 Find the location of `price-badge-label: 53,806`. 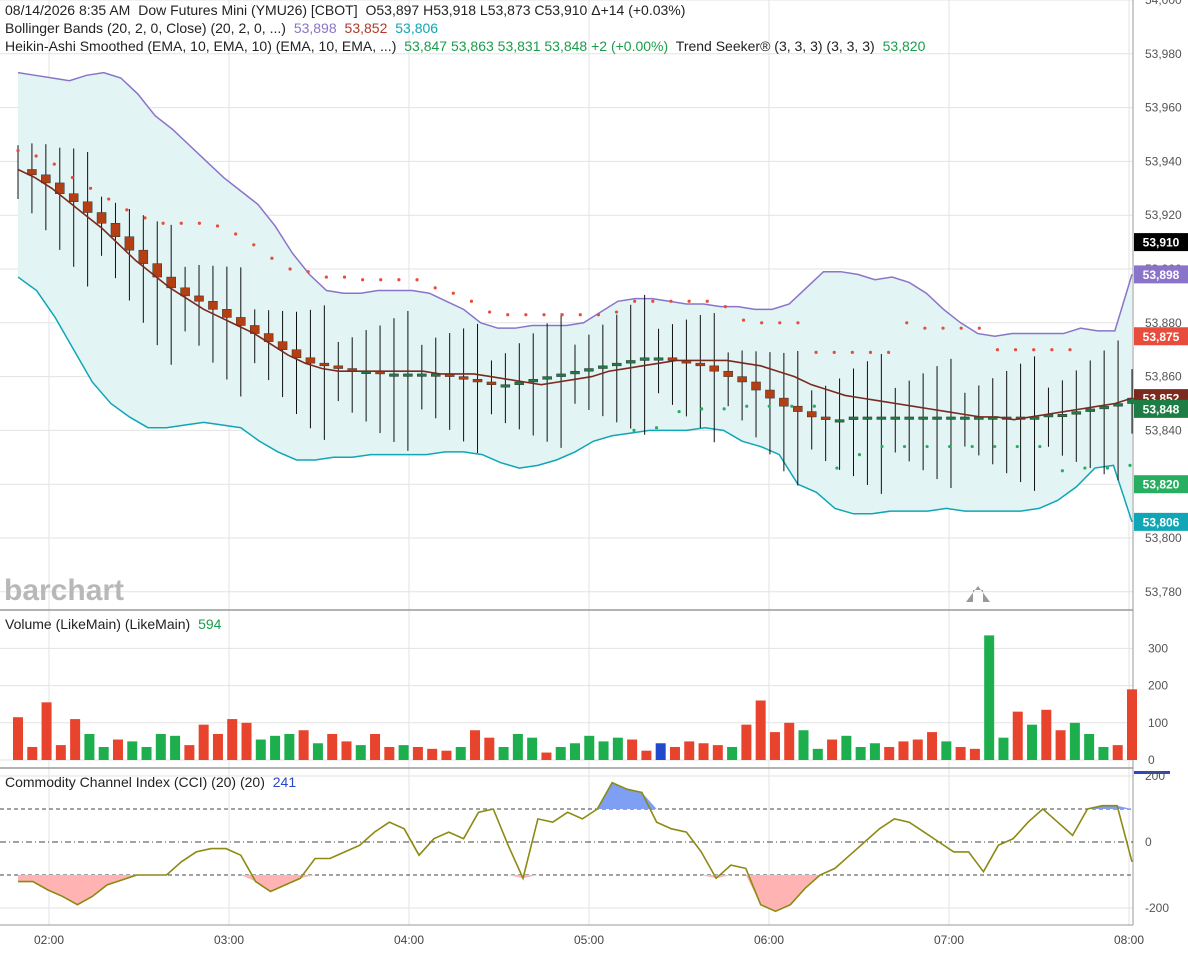

price-badge-label: 53,806 is located at coordinates (1161, 522).